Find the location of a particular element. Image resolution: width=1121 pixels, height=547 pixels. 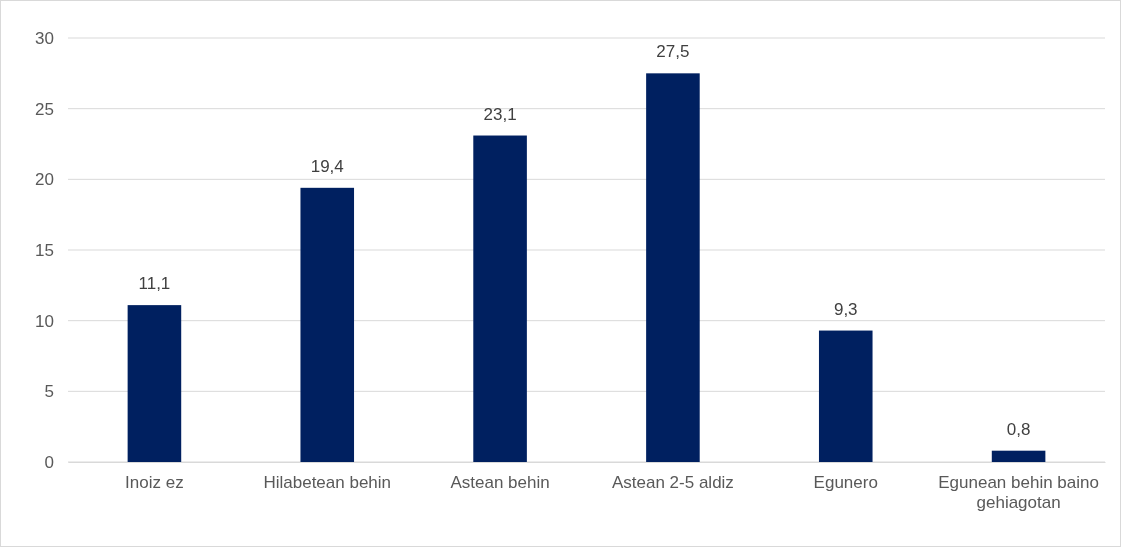

data-label: 11,1 is located at coordinates (154, 284).